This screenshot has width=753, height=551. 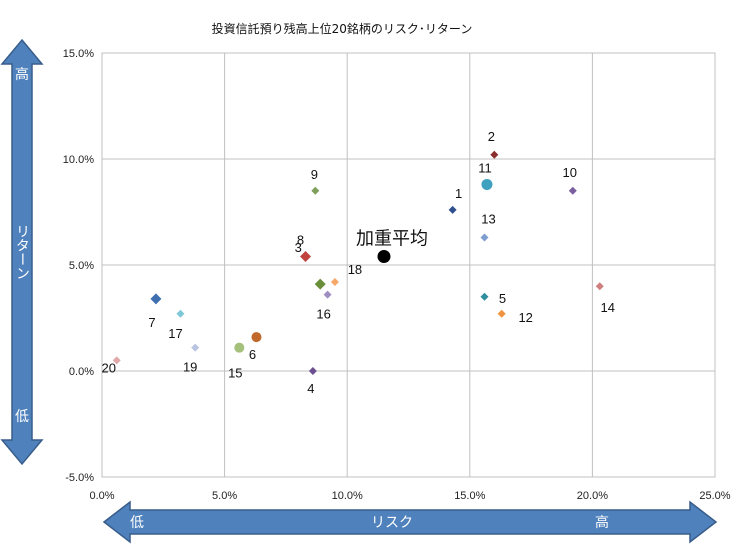 I want to click on x-axis-label: リスク, so click(x=392, y=523).